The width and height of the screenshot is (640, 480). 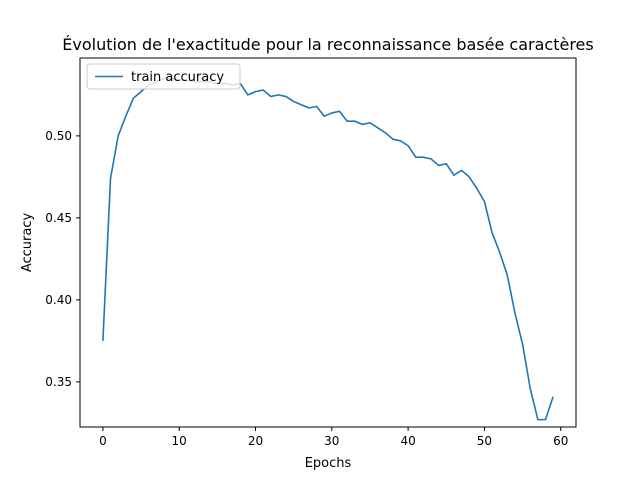 I want to click on y-tick-label: 0.50, so click(x=58, y=136).